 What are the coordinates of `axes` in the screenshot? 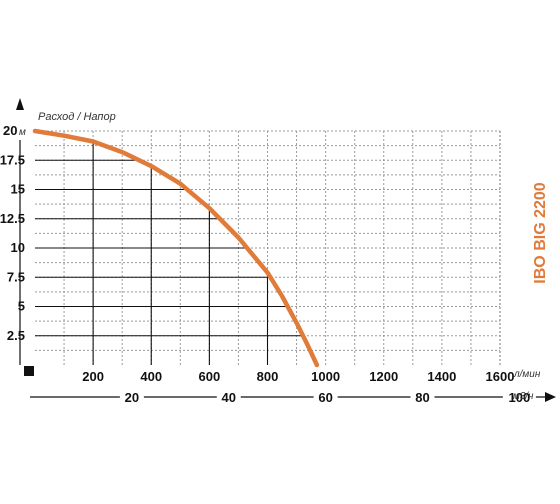 It's located at (25, 237).